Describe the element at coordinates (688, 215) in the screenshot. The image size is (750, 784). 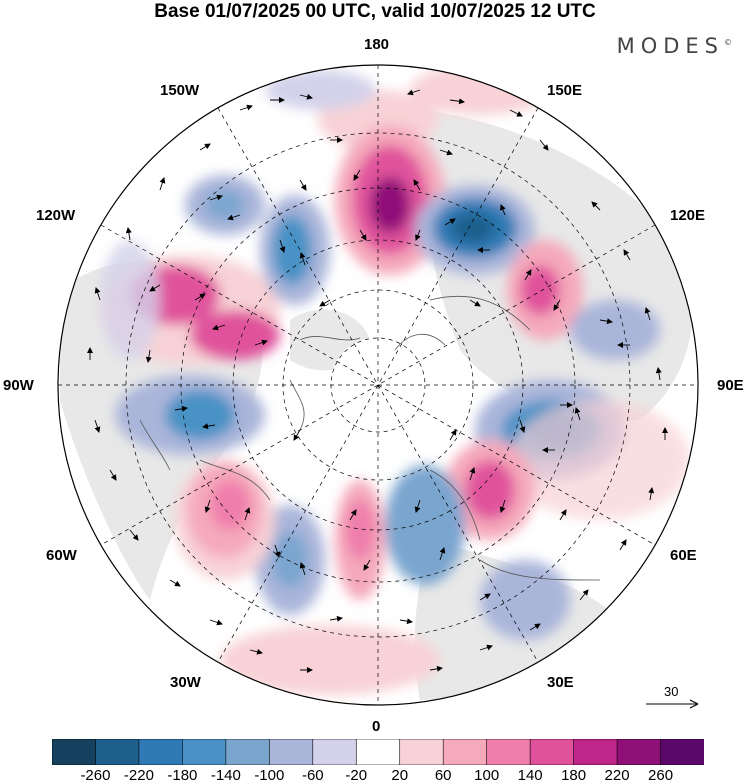
I see `lon-label-120e: 120E` at that location.